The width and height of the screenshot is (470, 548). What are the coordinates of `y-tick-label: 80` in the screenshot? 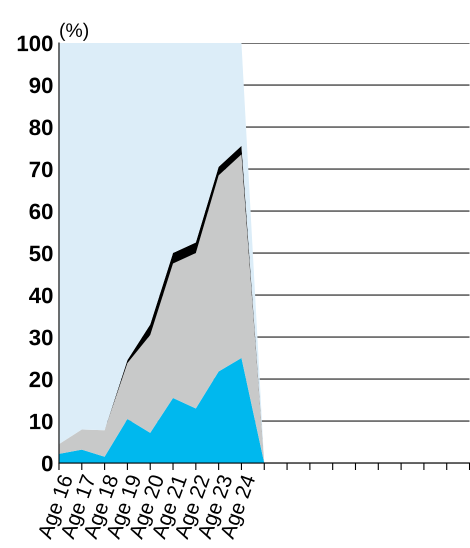 It's located at (41, 128).